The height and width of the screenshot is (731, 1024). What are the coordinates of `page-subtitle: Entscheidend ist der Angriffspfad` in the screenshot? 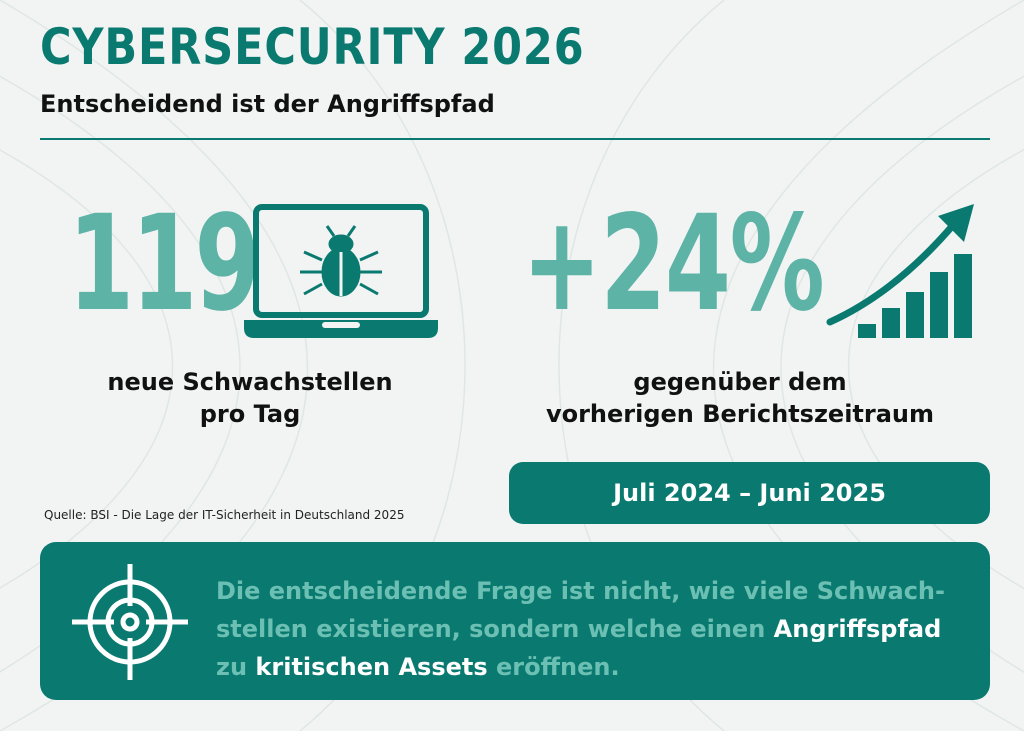 It's located at (267, 104).